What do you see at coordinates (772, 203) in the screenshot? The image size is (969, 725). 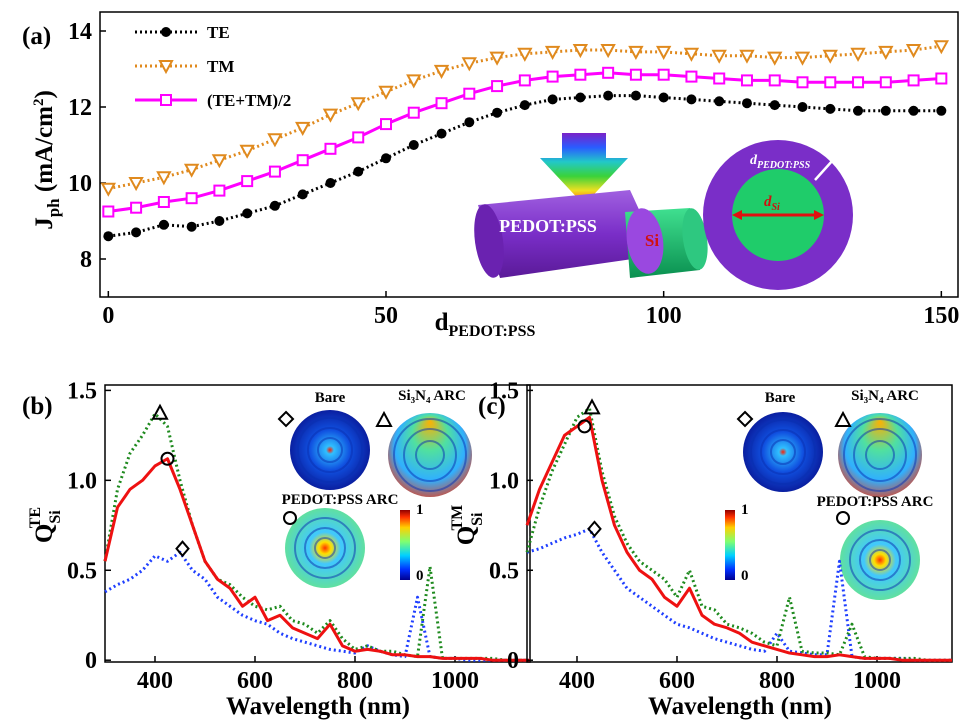 I see `core-diameter-label: dSi` at bounding box center [772, 203].